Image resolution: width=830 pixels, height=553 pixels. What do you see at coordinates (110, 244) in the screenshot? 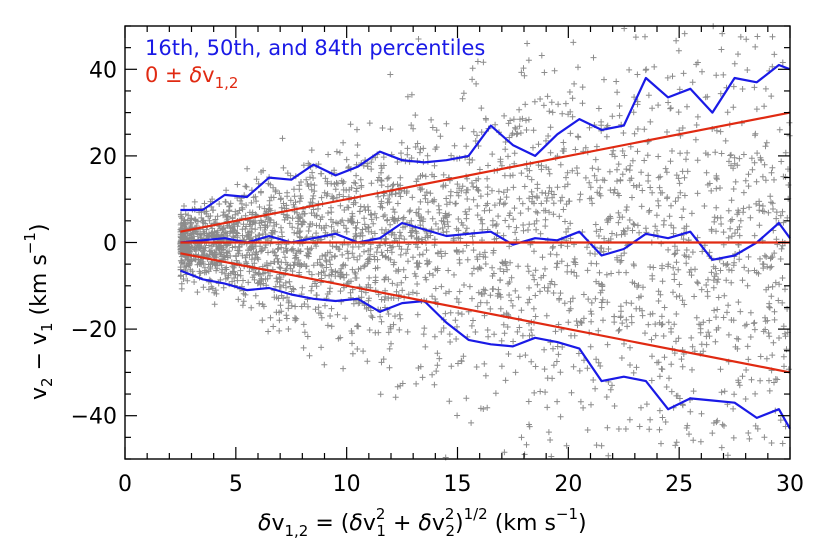
I see `y-tick-label: 0` at bounding box center [110, 244].